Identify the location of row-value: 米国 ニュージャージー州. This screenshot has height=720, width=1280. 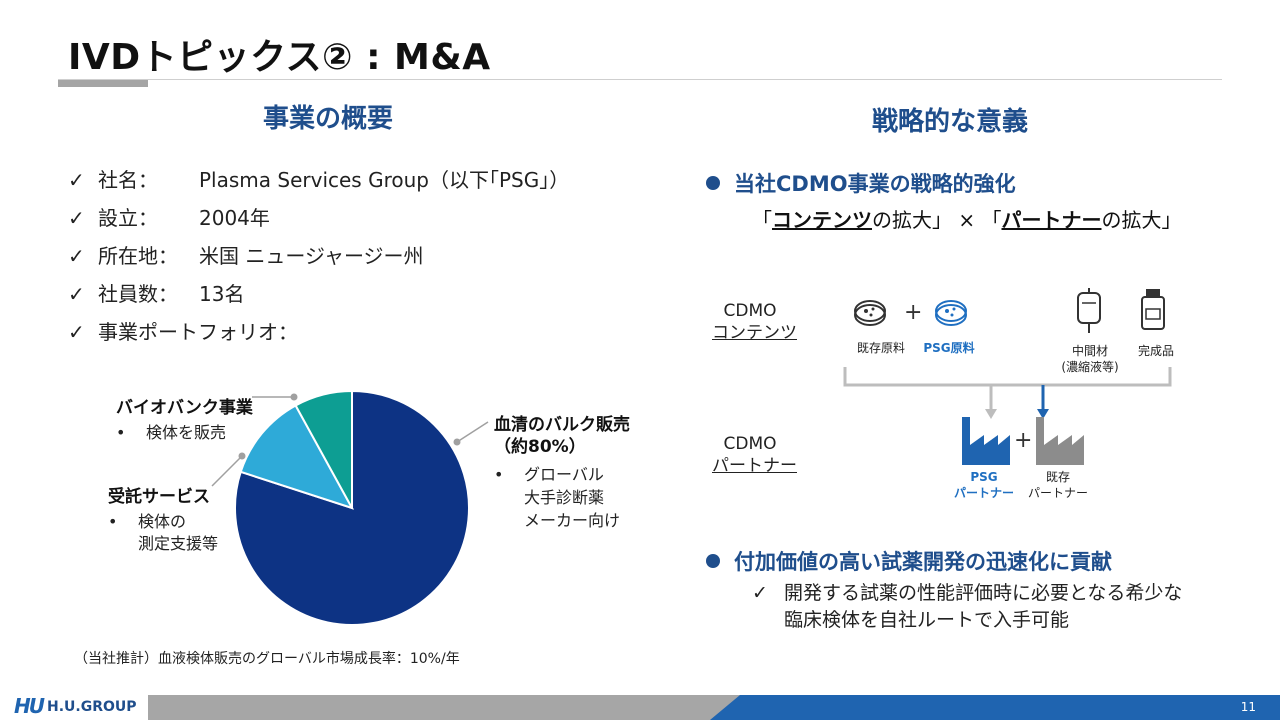
(311, 256).